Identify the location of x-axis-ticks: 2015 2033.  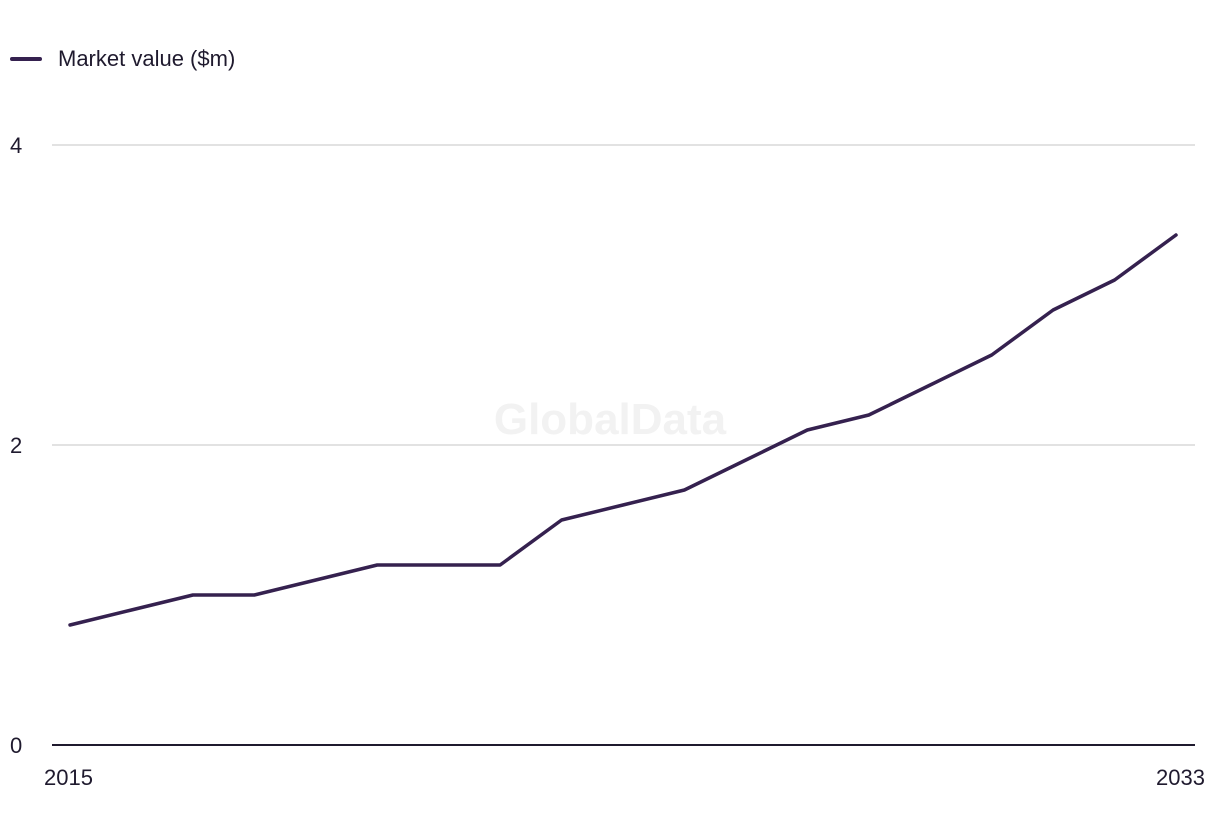
(624, 777).